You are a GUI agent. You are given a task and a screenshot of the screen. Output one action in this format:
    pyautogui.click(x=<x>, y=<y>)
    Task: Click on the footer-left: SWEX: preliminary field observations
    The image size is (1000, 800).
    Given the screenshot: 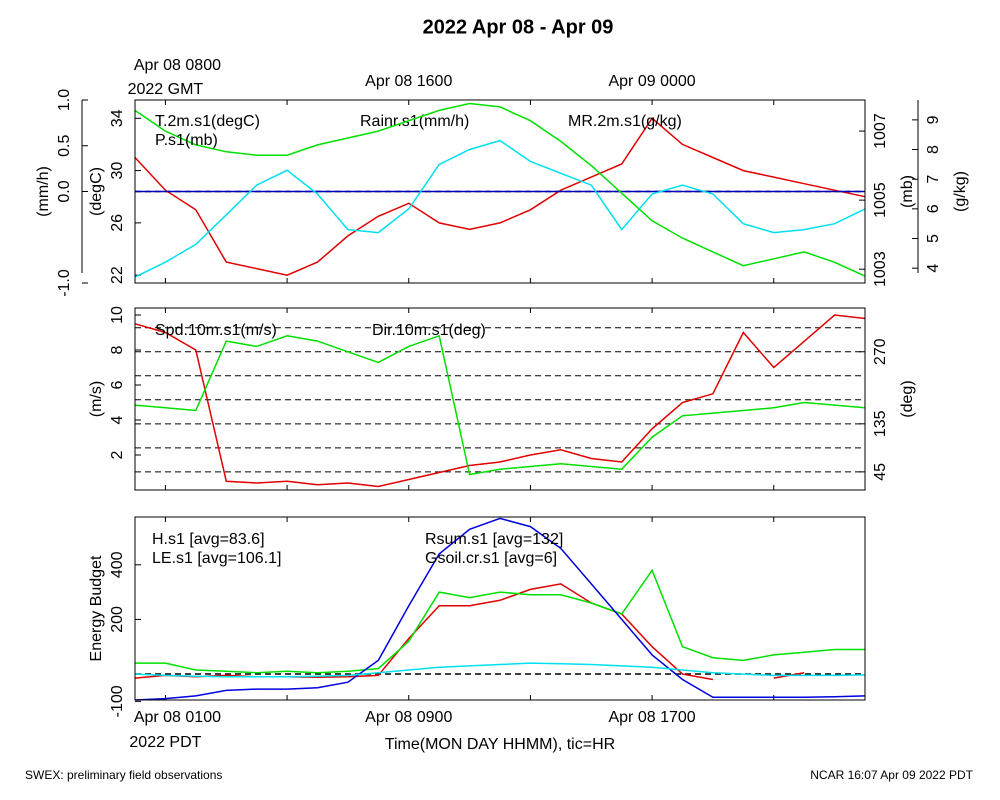 What is the action you would take?
    pyautogui.click(x=123, y=775)
    